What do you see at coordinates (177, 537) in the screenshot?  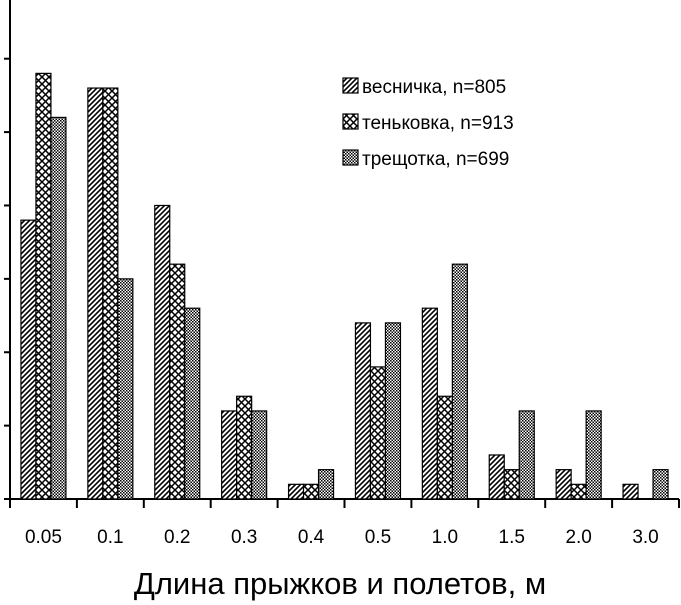 I see `x-tick-label: 0.2` at bounding box center [177, 537].